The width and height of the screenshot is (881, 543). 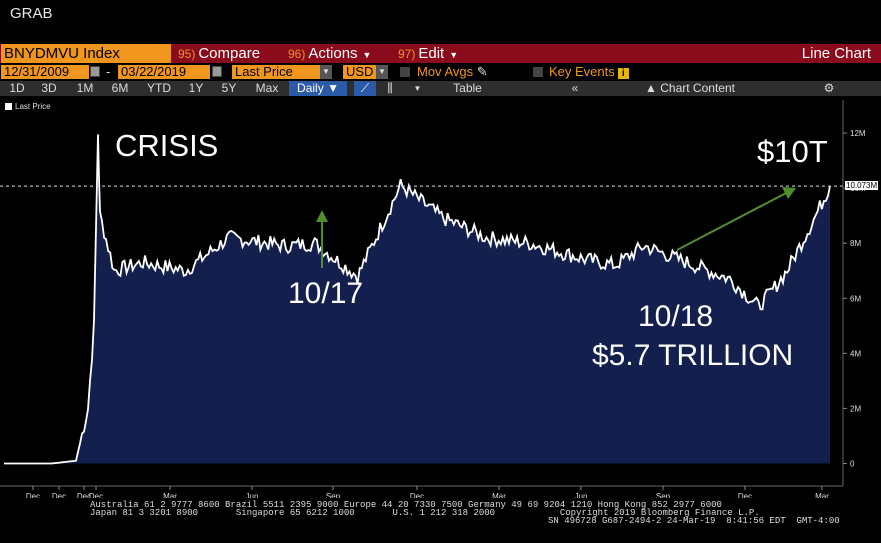 I want to click on annotation-oct-18: 10/18, so click(x=676, y=316).